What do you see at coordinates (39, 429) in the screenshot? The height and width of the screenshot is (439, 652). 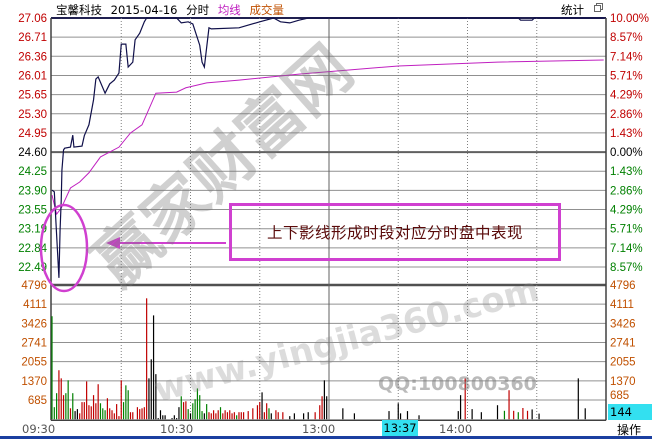 I see `time-label-0930: 09:30` at bounding box center [39, 429].